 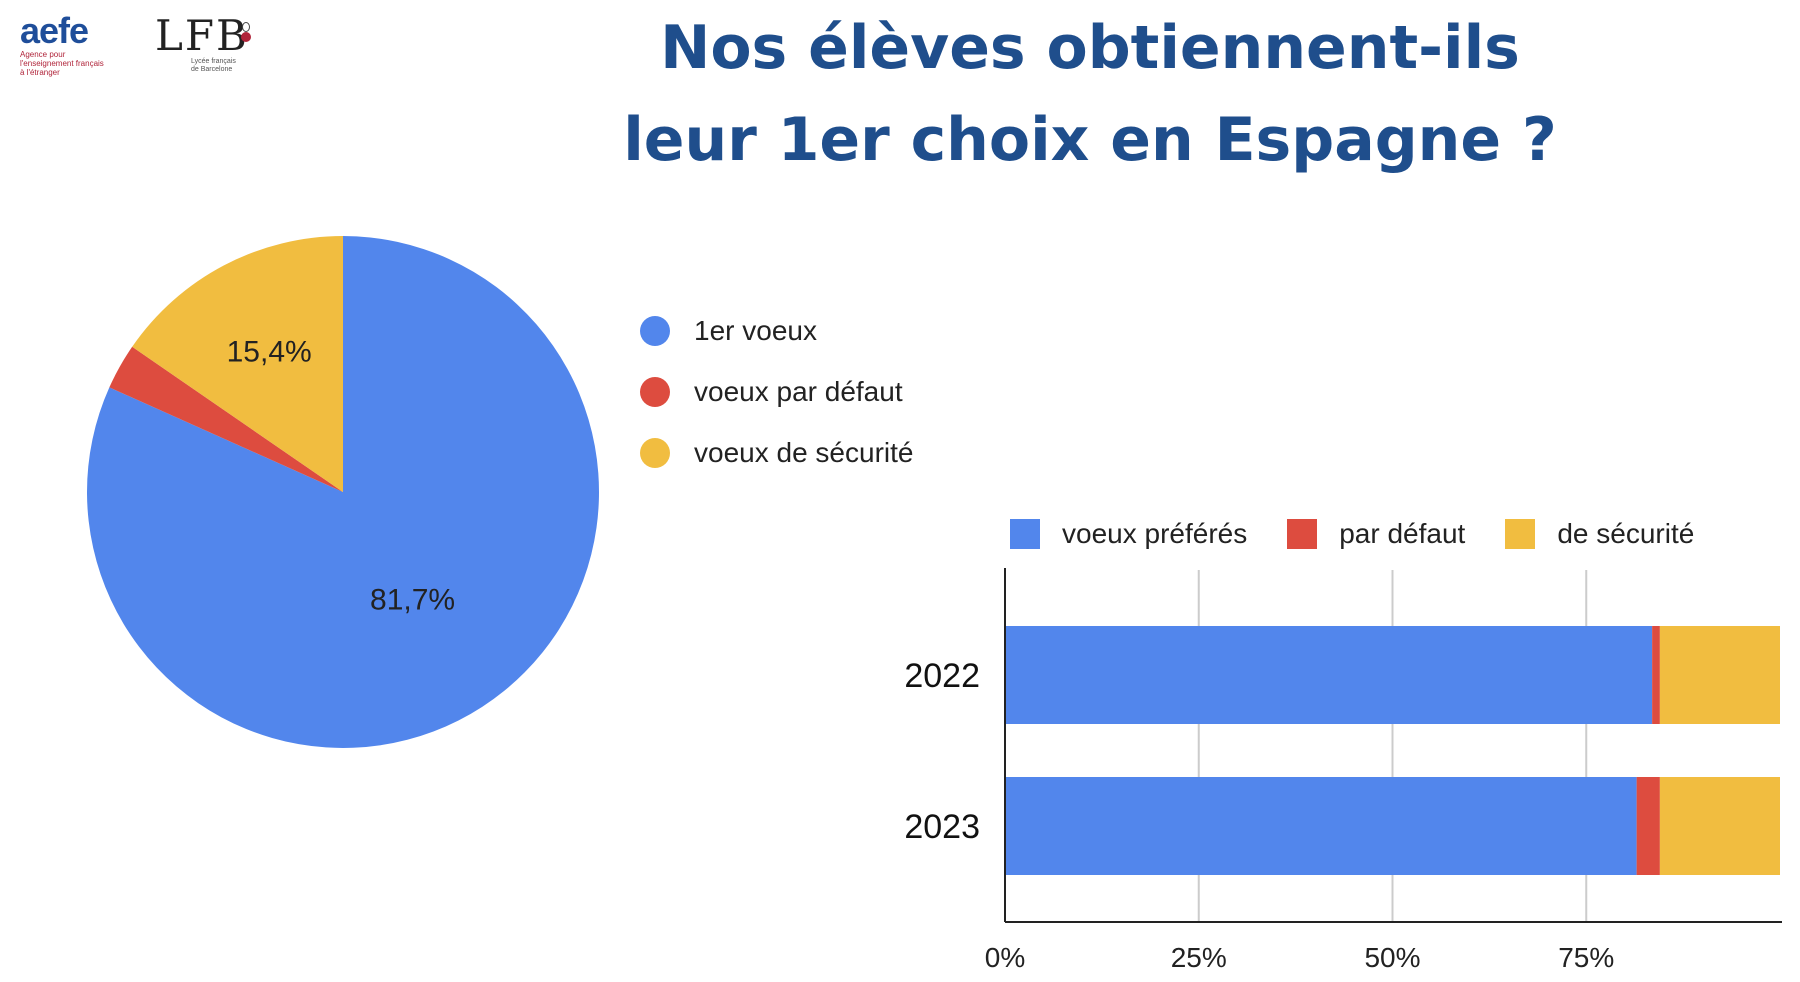 What do you see at coordinates (1402, 533) in the screenshot?
I see `bar-legend-label: par défaut` at bounding box center [1402, 533].